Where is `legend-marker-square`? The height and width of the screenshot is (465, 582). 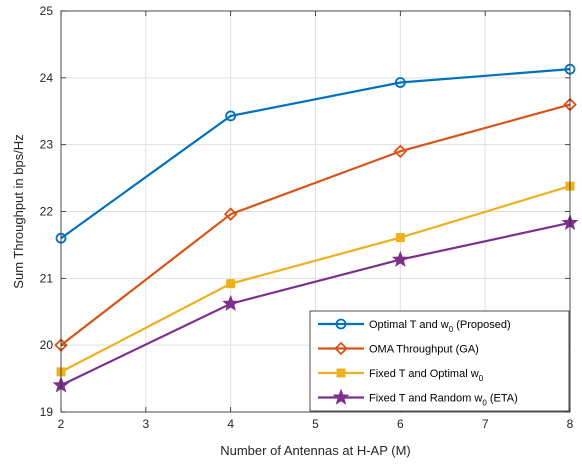
legend-marker-square is located at coordinates (341, 373).